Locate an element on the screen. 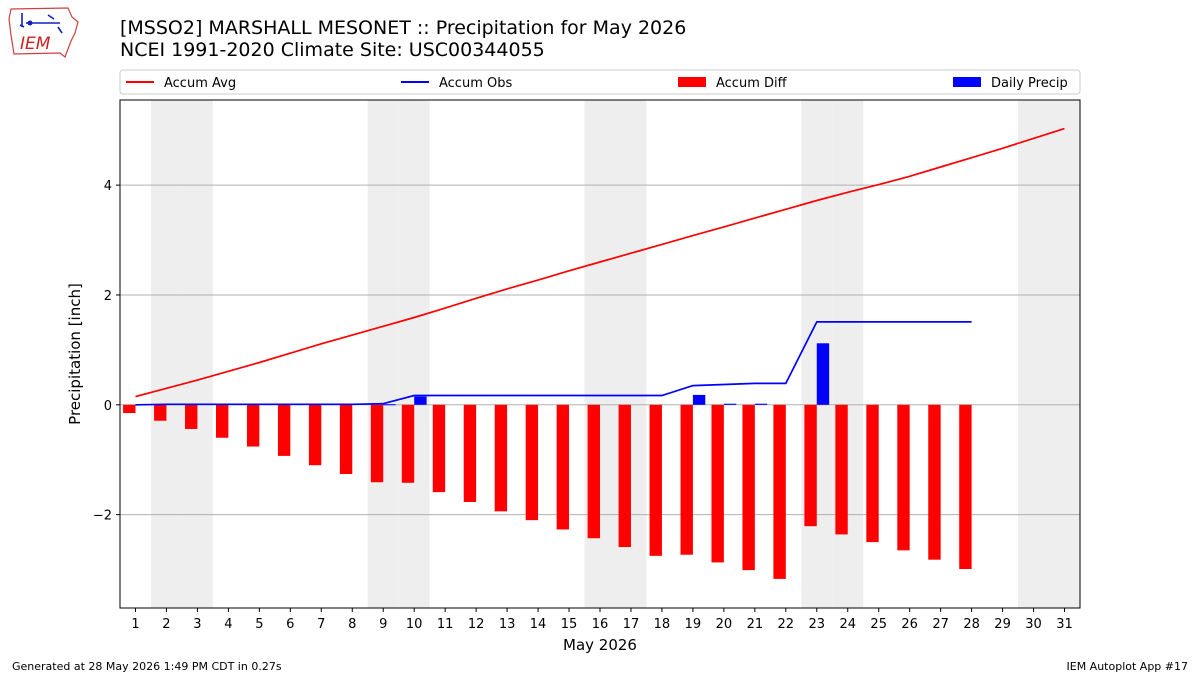 The height and width of the screenshot is (675, 1200). logo-text: IEM is located at coordinates (35, 44).